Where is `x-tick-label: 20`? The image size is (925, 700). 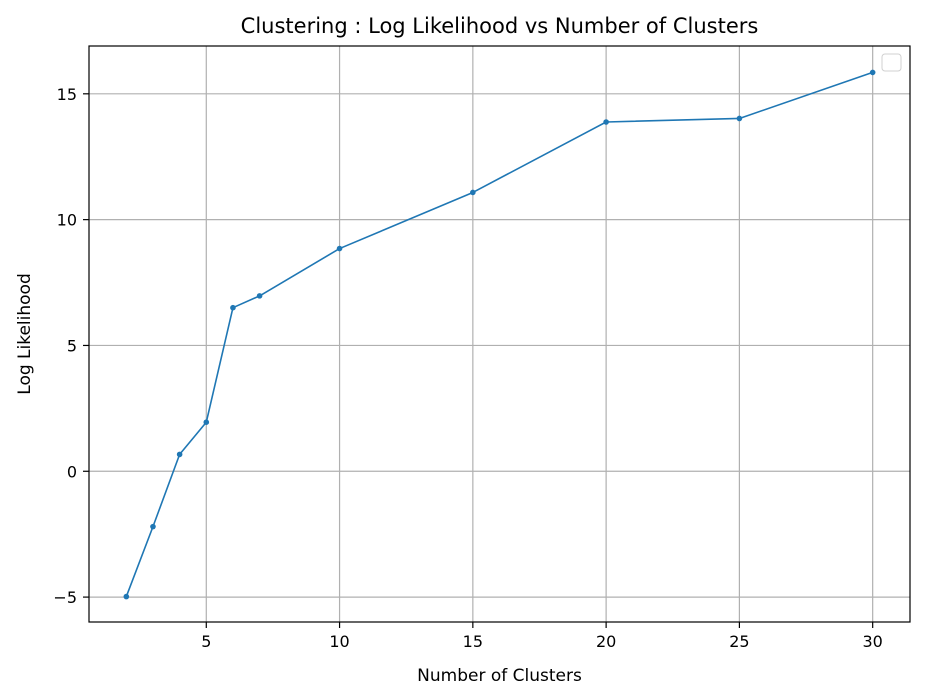
x-tick-label: 20 is located at coordinates (606, 641).